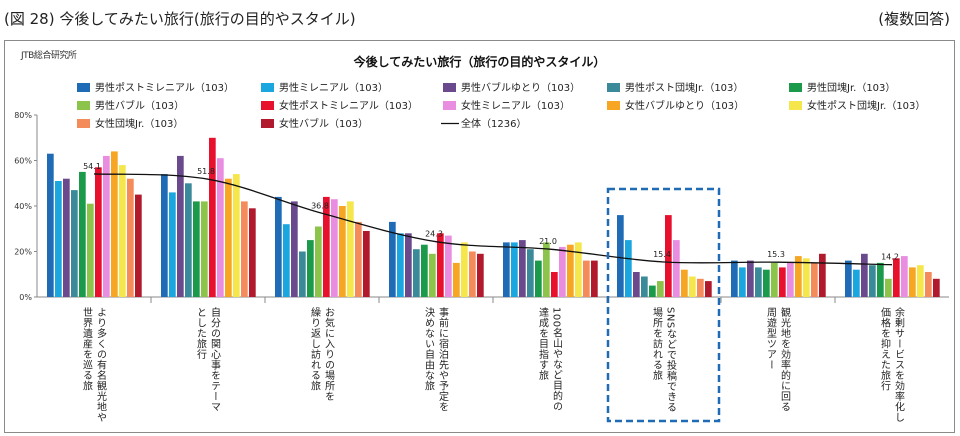  Describe the element at coordinates (866, 105) in the screenshot. I see `legend-label: 女性ポスト団塊Jr.（103）` at that location.